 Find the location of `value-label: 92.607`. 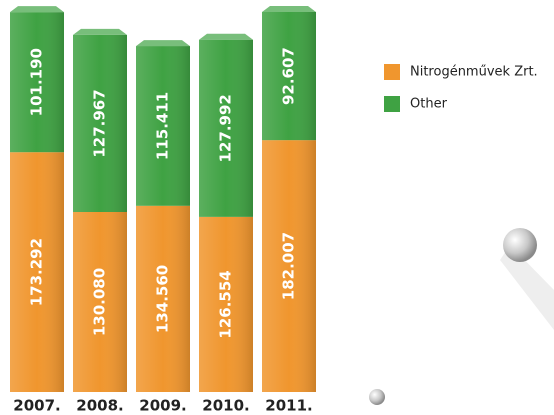

value-label: 92.607 is located at coordinates (289, 76).